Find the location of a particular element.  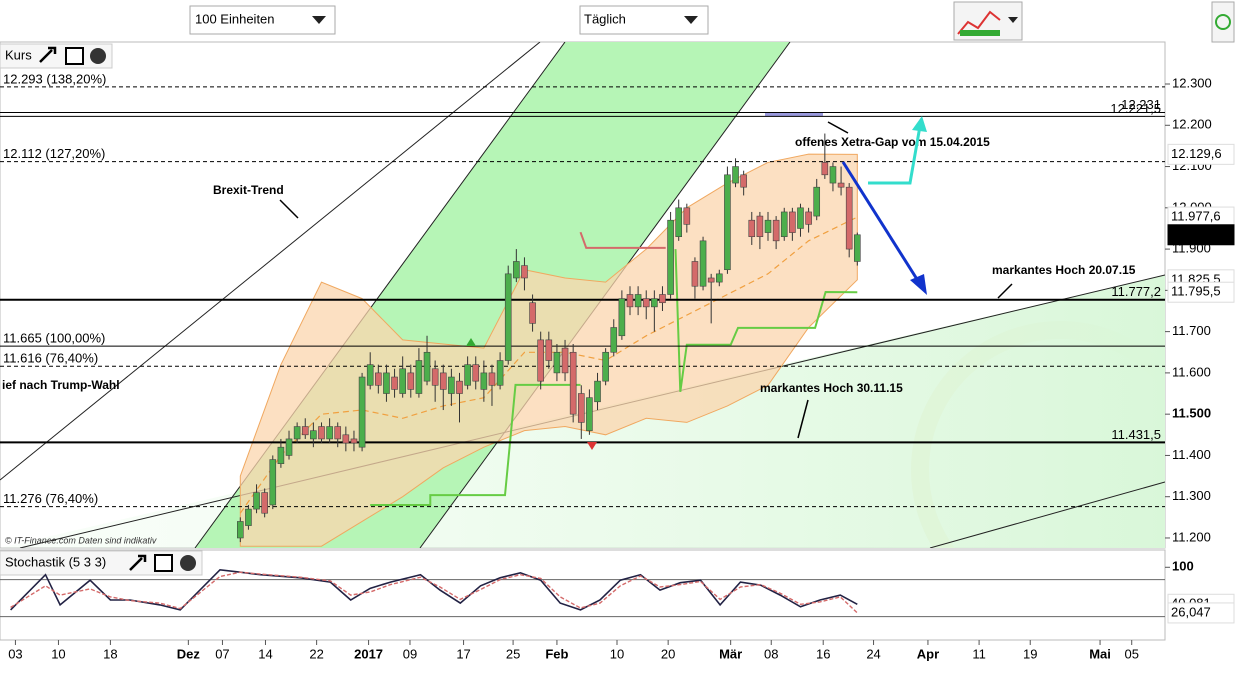

price-label-box is located at coordinates (1201, 235).